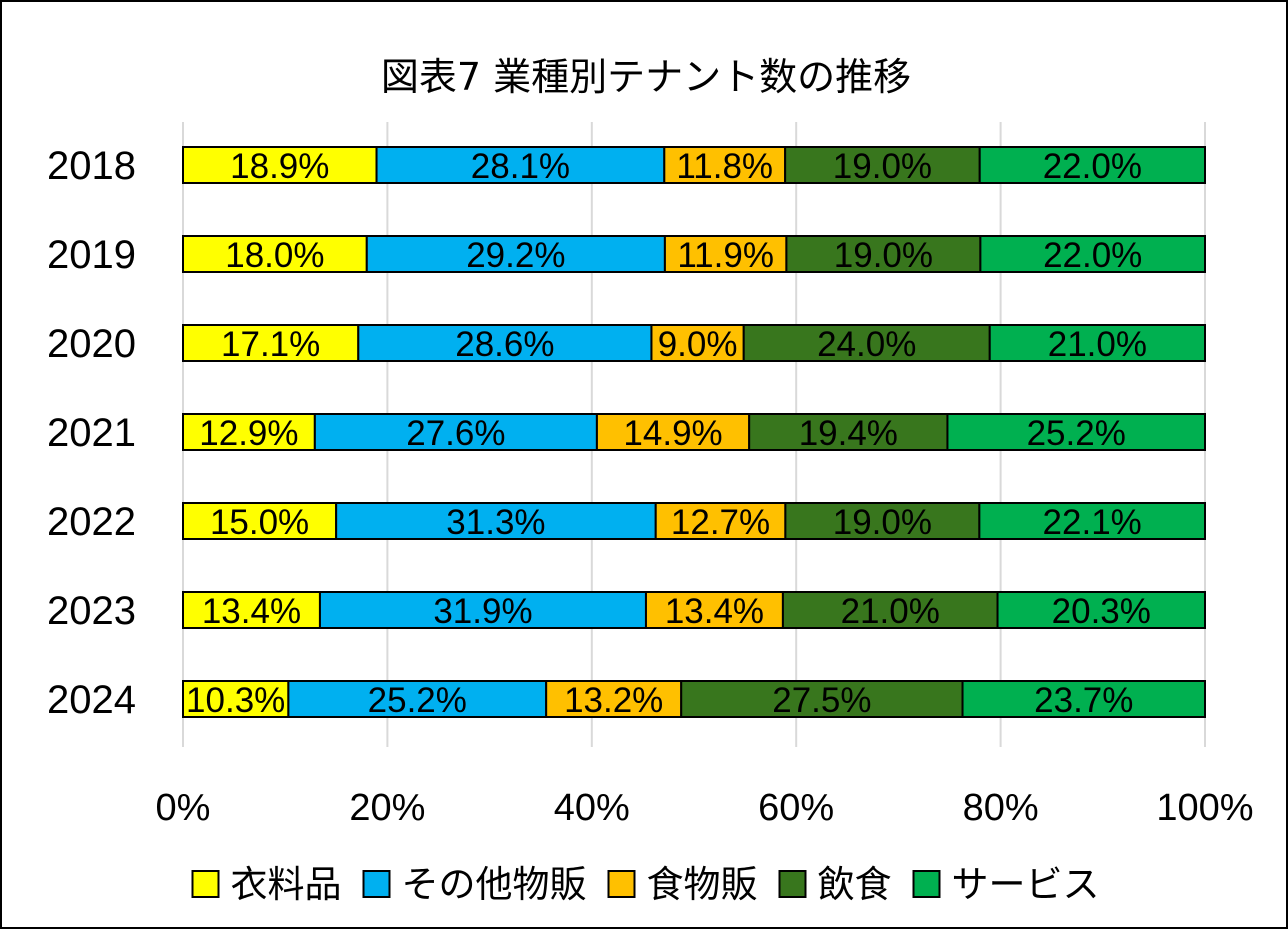 The image size is (1288, 931). Describe the element at coordinates (821, 700) in the screenshot. I see `data-label: 27.5%` at that location.